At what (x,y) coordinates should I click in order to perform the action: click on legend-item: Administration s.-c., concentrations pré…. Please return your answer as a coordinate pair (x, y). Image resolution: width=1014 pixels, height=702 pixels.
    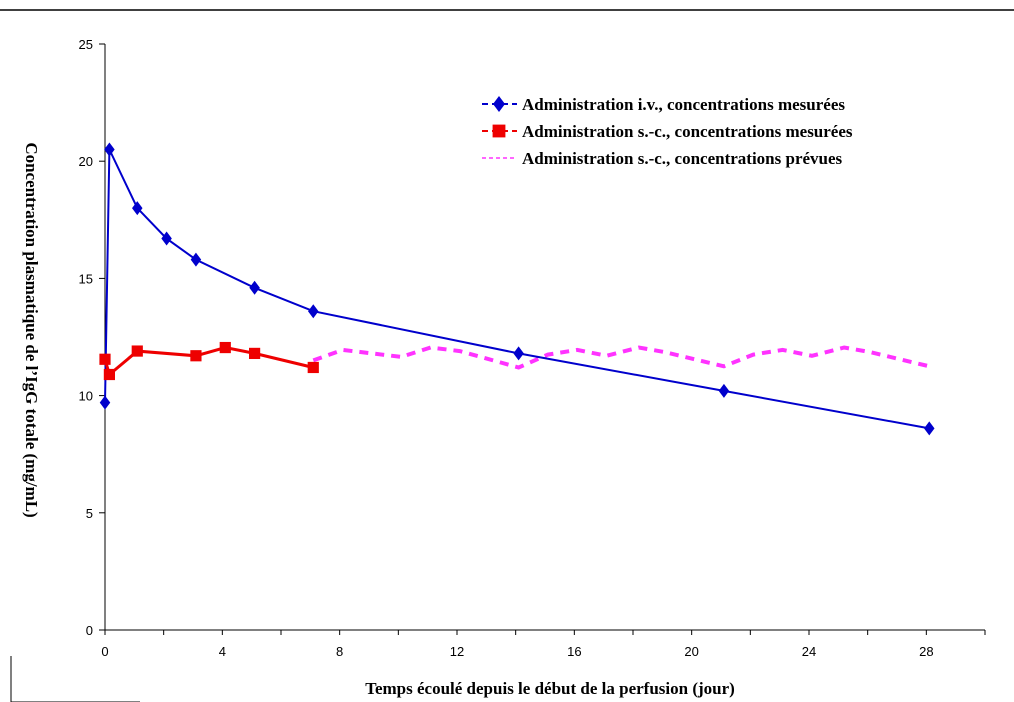
    Looking at the image, I should click on (662, 158).